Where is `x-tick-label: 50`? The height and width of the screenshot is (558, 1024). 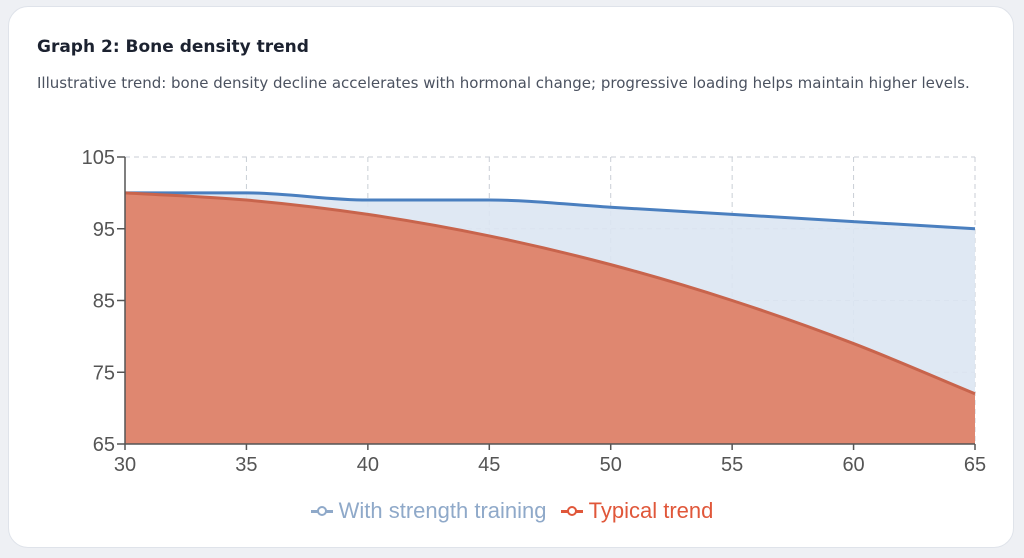 x-tick-label: 50 is located at coordinates (611, 465).